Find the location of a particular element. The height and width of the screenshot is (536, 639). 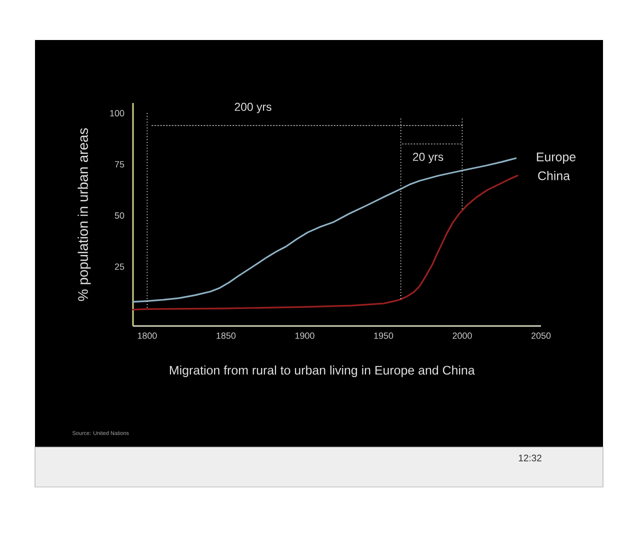

annotation: 200 yrs is located at coordinates (253, 108).